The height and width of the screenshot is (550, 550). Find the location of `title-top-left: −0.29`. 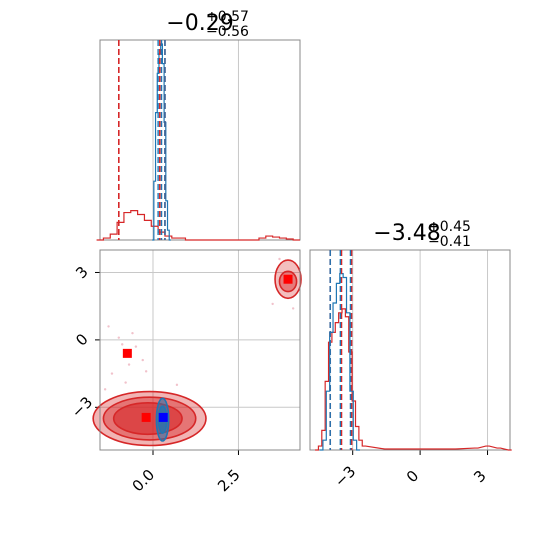

title-top-left: −0.29 is located at coordinates (199, 23).